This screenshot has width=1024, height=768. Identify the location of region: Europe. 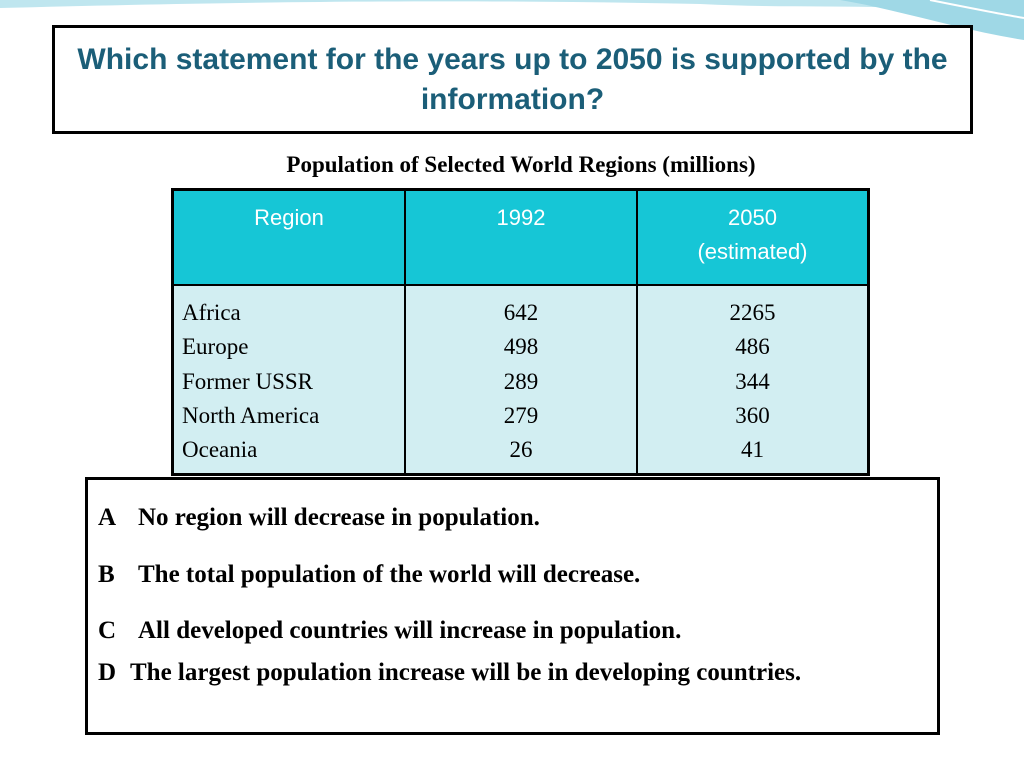
(215, 347).